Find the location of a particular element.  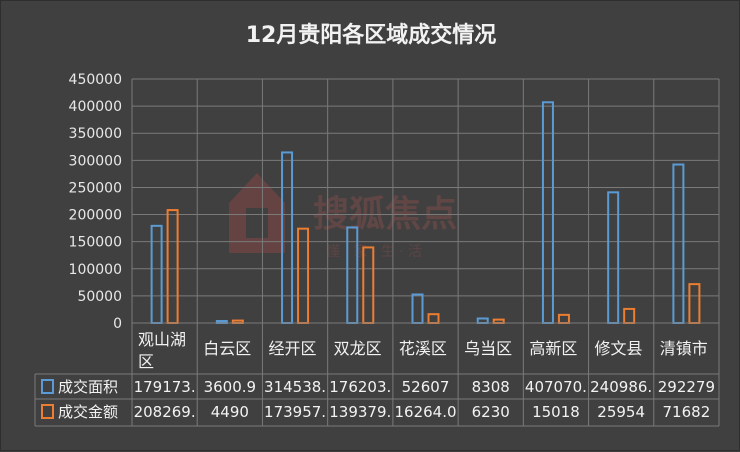

legend-label: 成交金额 is located at coordinates (88, 412).